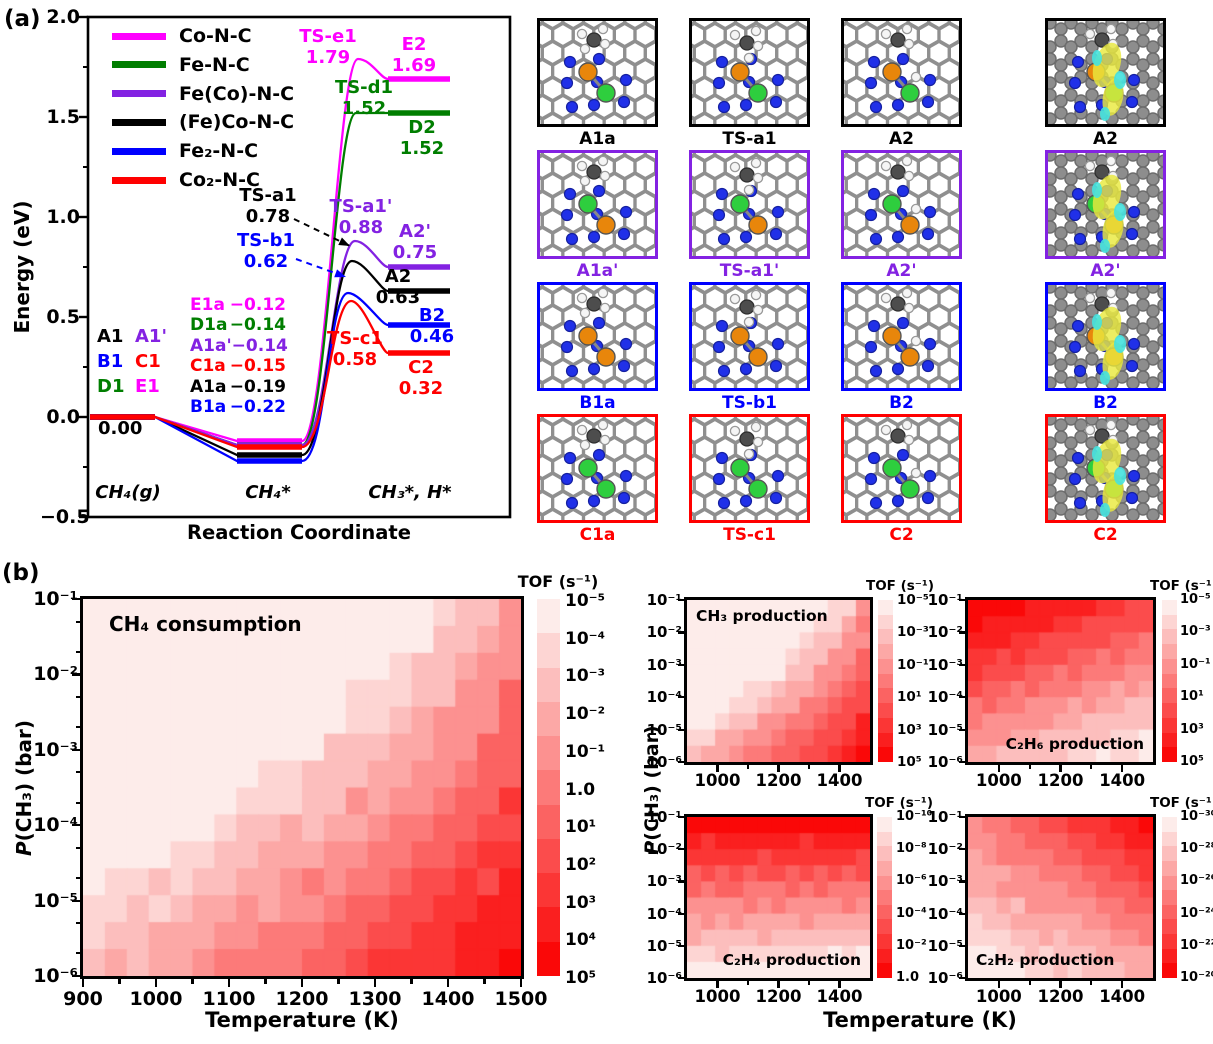 Image resolution: width=1213 pixels, height=1044 pixels. I want to click on state-label: C1a, so click(208, 366).